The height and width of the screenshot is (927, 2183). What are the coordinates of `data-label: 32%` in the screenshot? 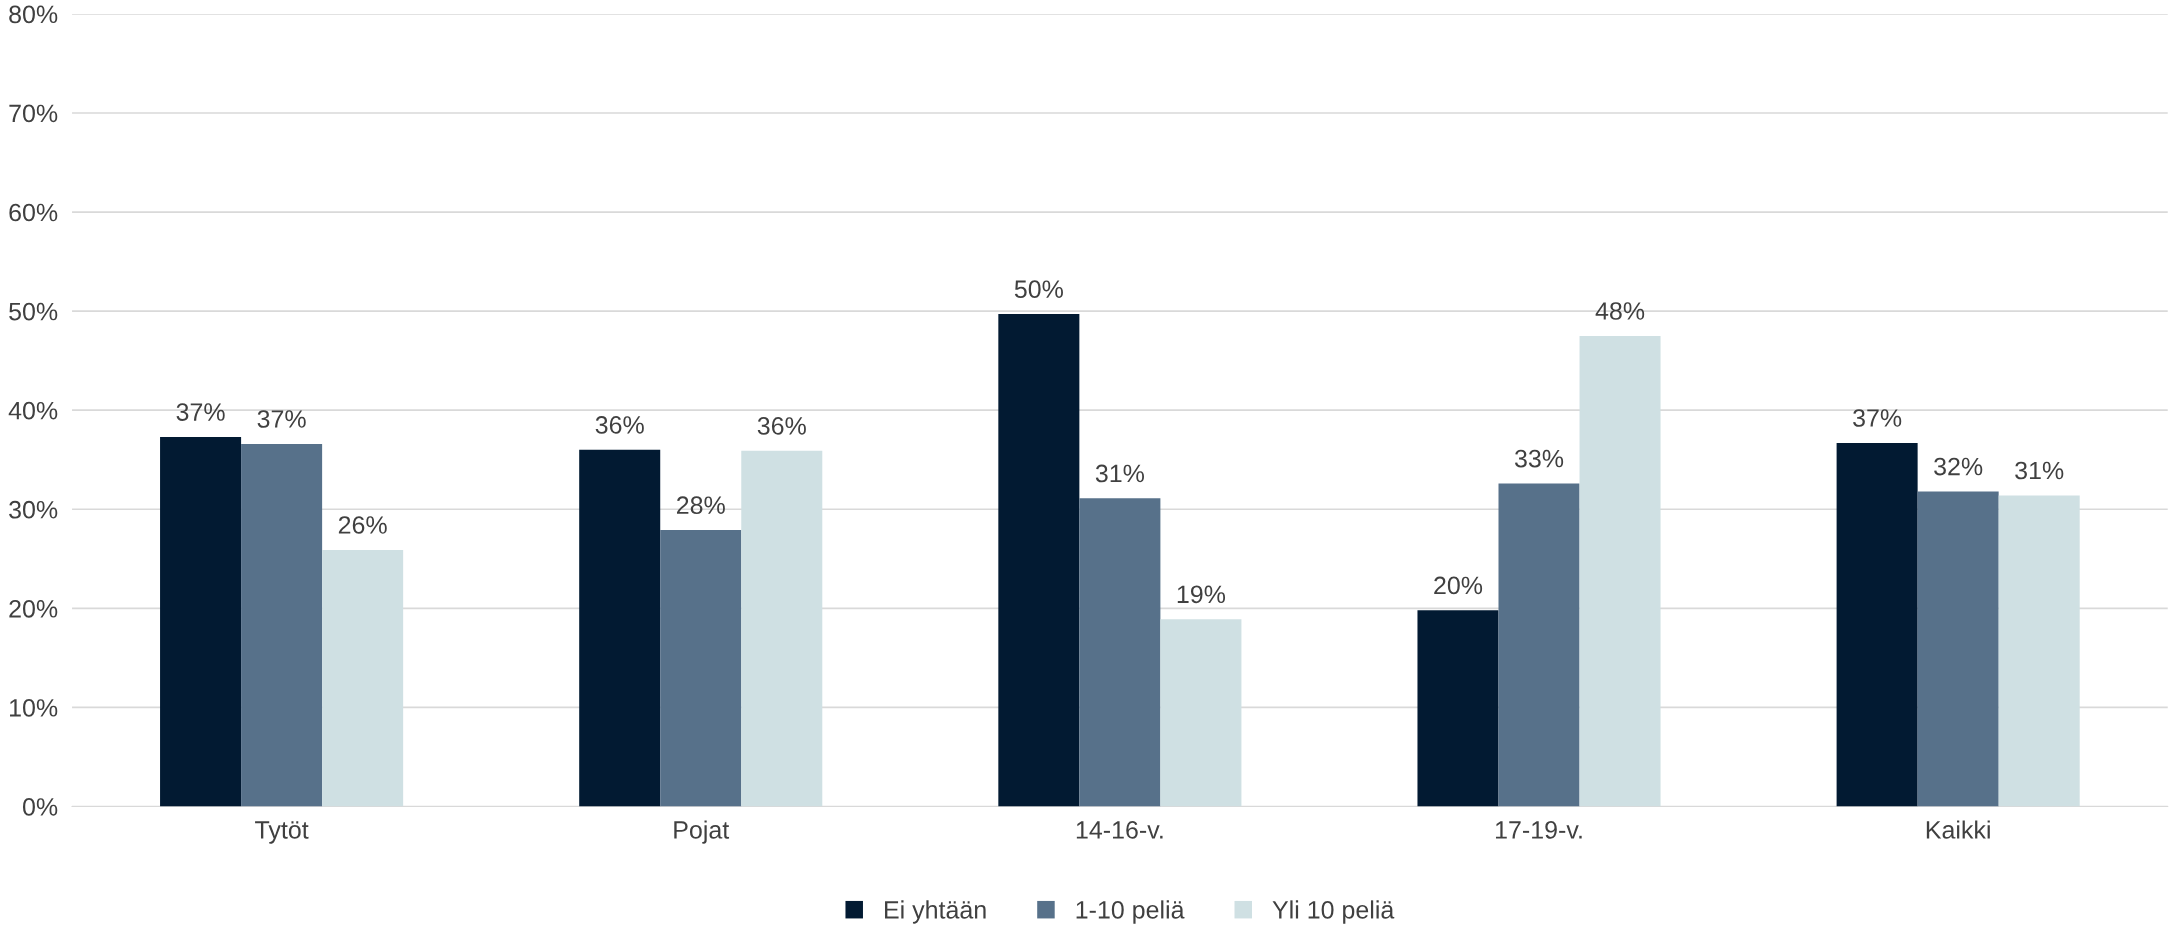 It's located at (1958, 466).